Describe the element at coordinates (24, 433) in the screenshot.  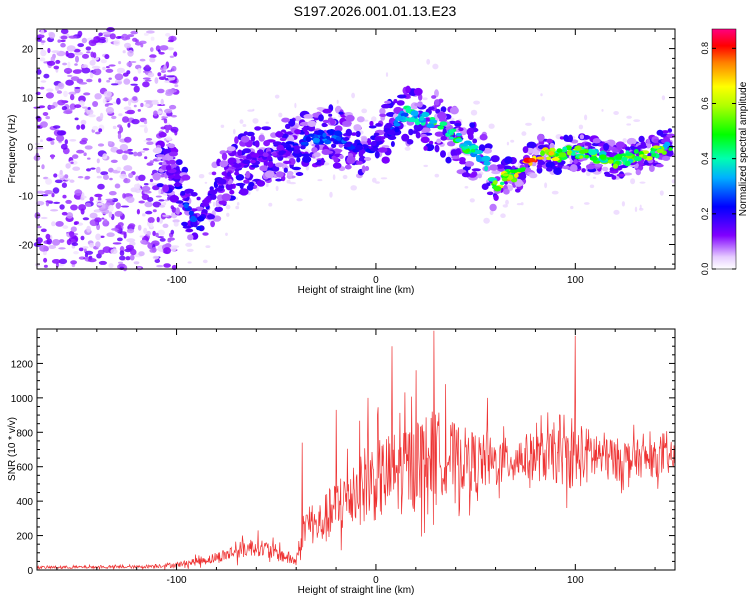
I see `snr-y-tick-label: 800` at that location.